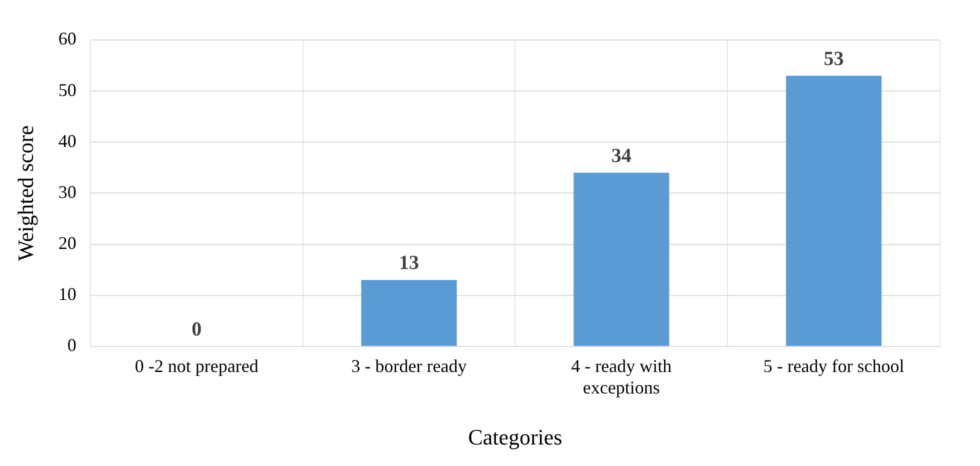 The width and height of the screenshot is (980, 466). Describe the element at coordinates (67, 294) in the screenshot. I see `y-tick-label: 10` at that location.